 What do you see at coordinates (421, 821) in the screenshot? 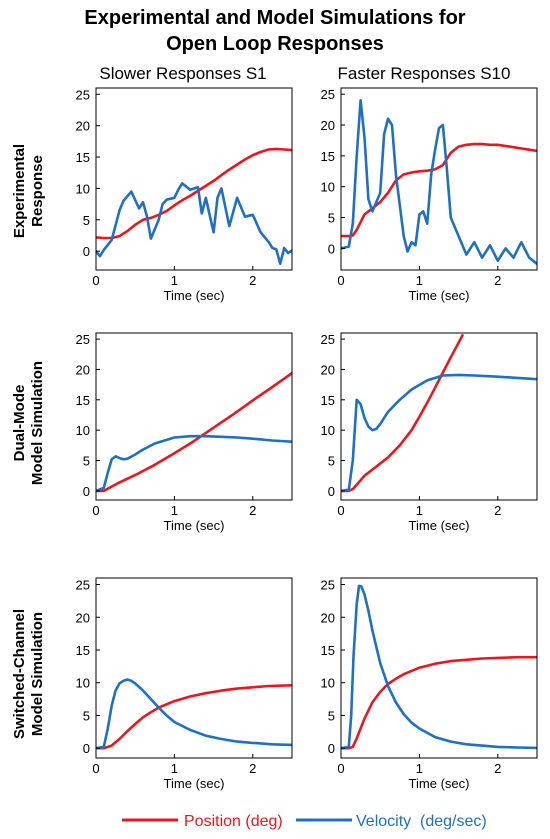
I see `legend-velocity-label: Velocity (deg/sec)` at bounding box center [421, 821].